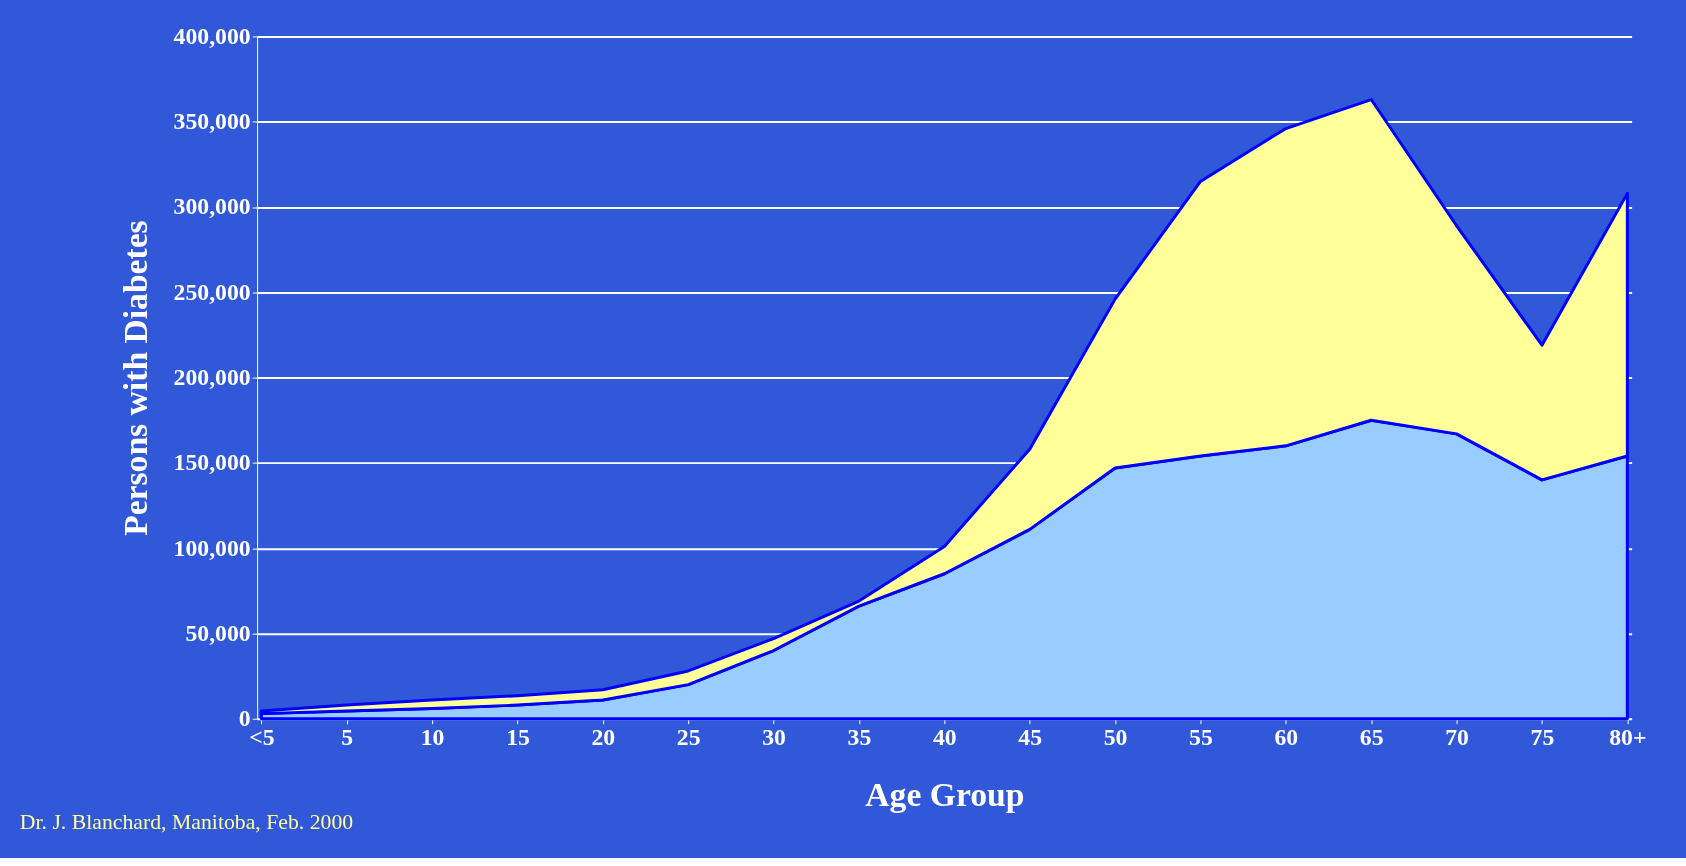  Describe the element at coordinates (1115, 736) in the screenshot. I see `x-tick-label: 50` at that location.